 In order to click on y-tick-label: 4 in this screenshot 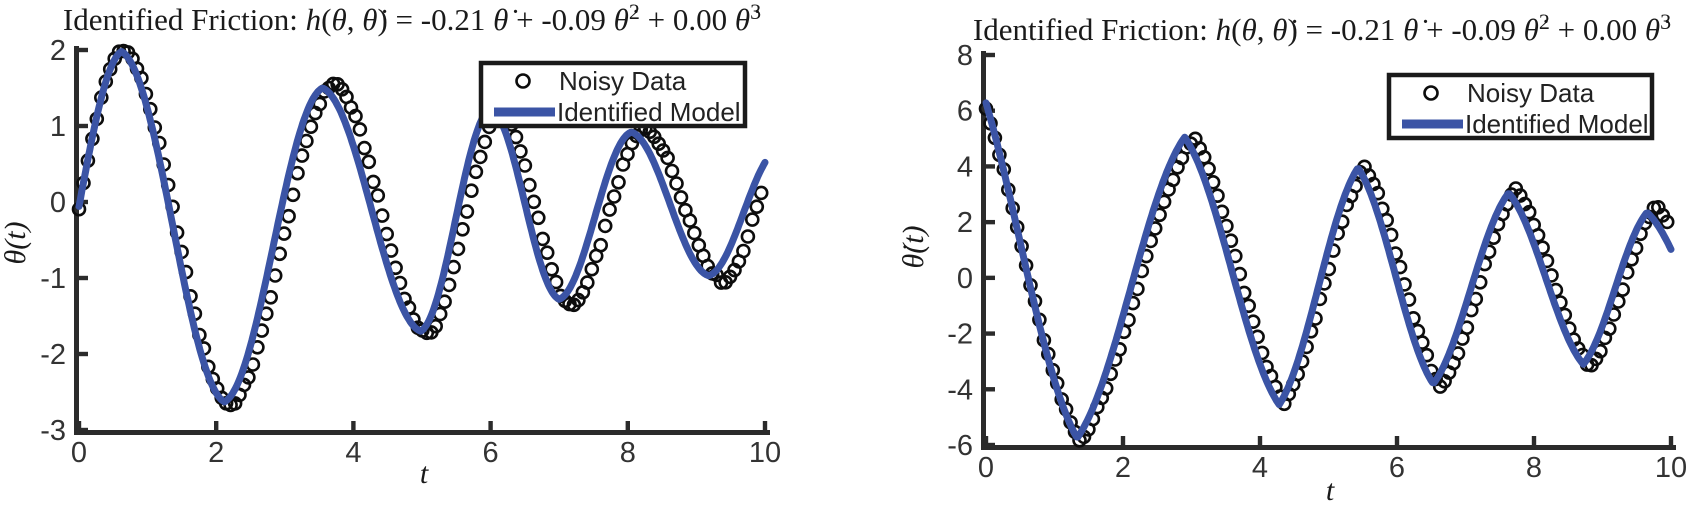, I will do `click(965, 167)`.